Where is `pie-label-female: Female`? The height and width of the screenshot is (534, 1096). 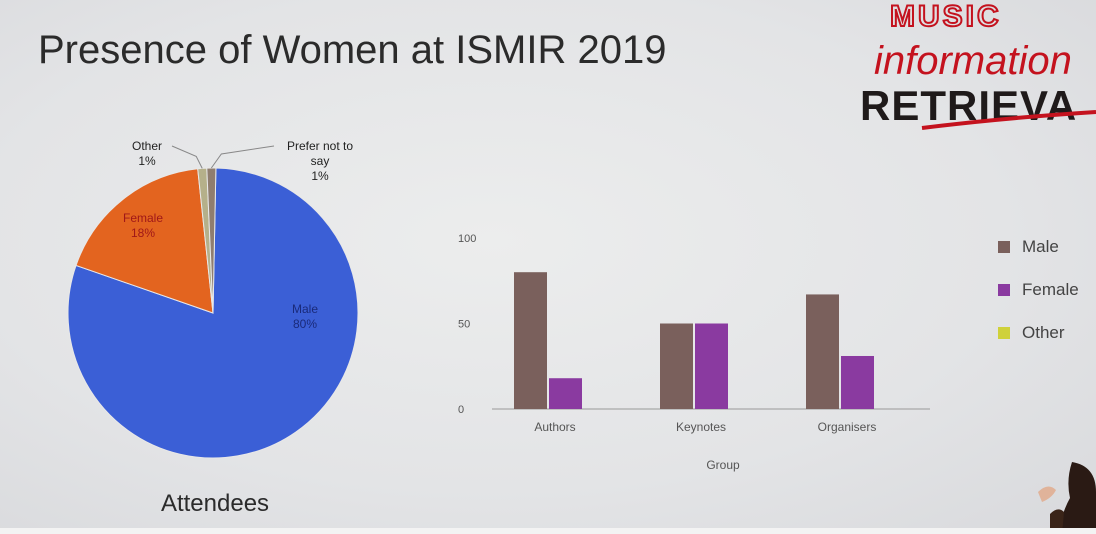 pie-label-female: Female is located at coordinates (143, 218).